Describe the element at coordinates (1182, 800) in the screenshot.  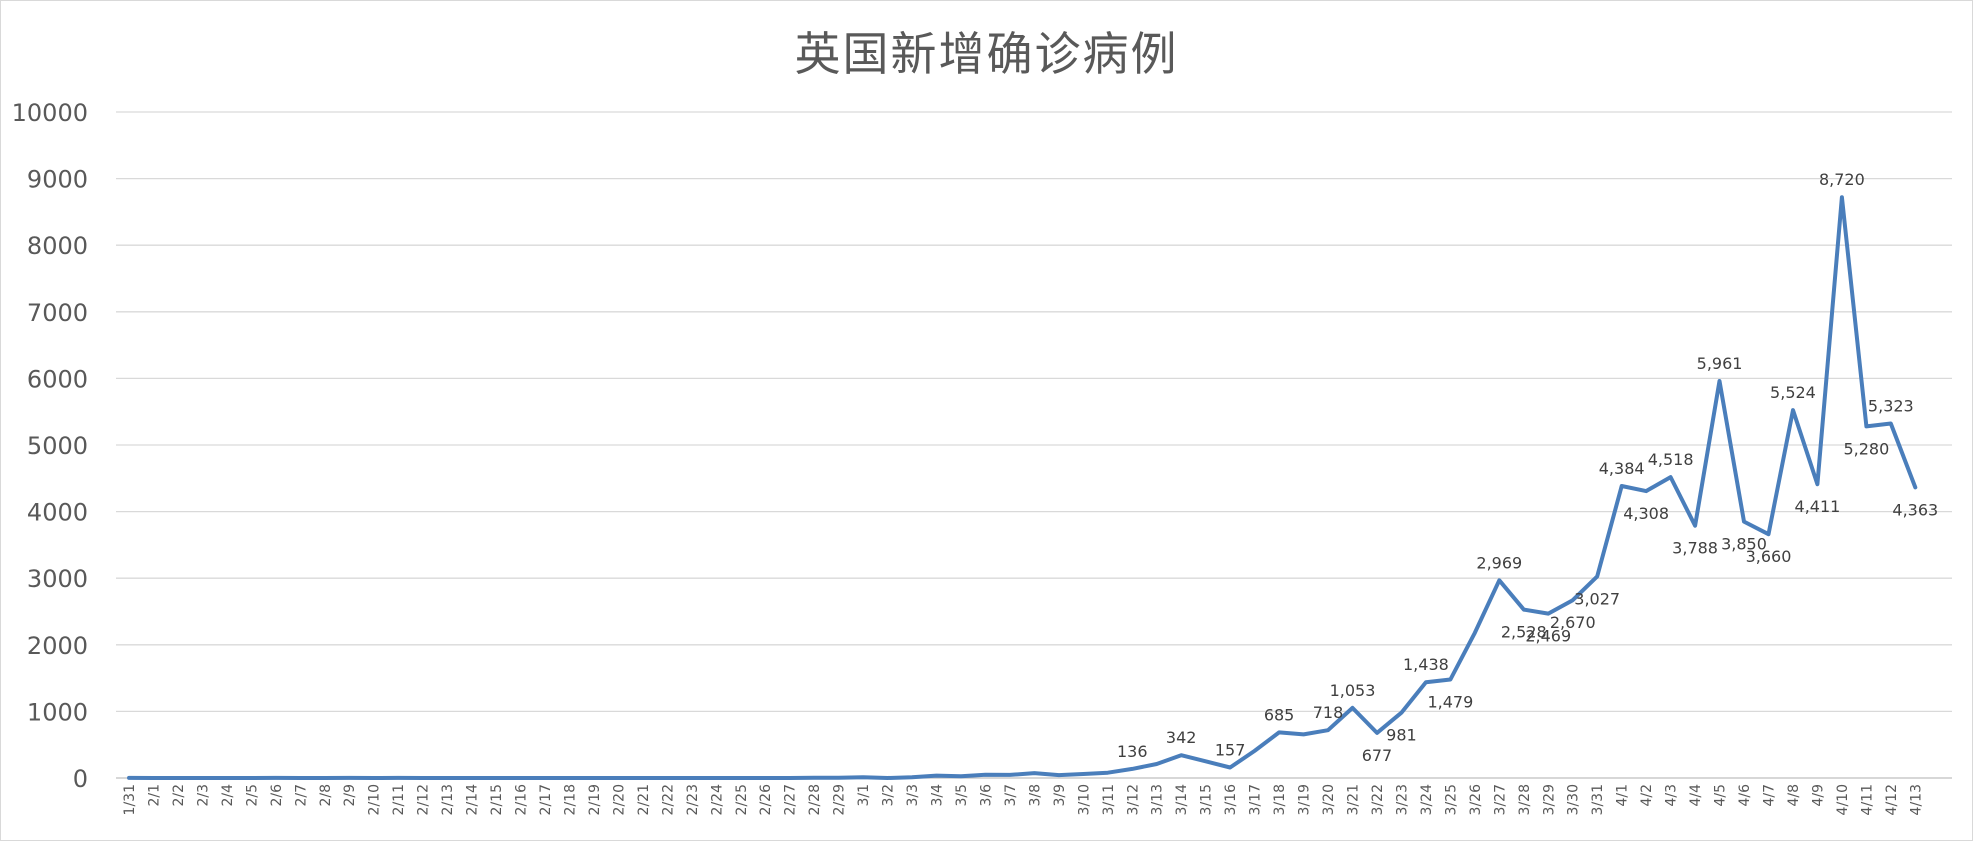
I see `x-tick-label: 3/14` at that location.